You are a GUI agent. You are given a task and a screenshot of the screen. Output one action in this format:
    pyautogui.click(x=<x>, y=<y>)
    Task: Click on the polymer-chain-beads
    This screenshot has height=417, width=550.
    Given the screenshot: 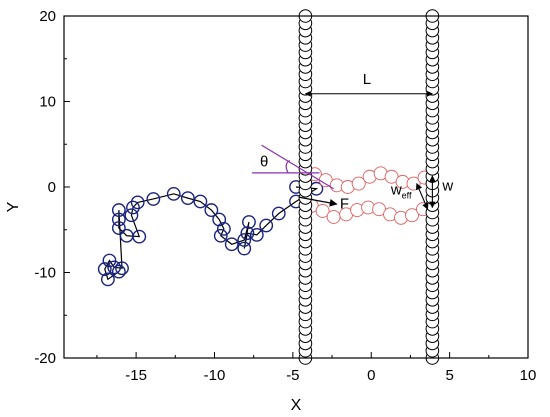 What is the action you would take?
    pyautogui.click(x=210, y=233)
    